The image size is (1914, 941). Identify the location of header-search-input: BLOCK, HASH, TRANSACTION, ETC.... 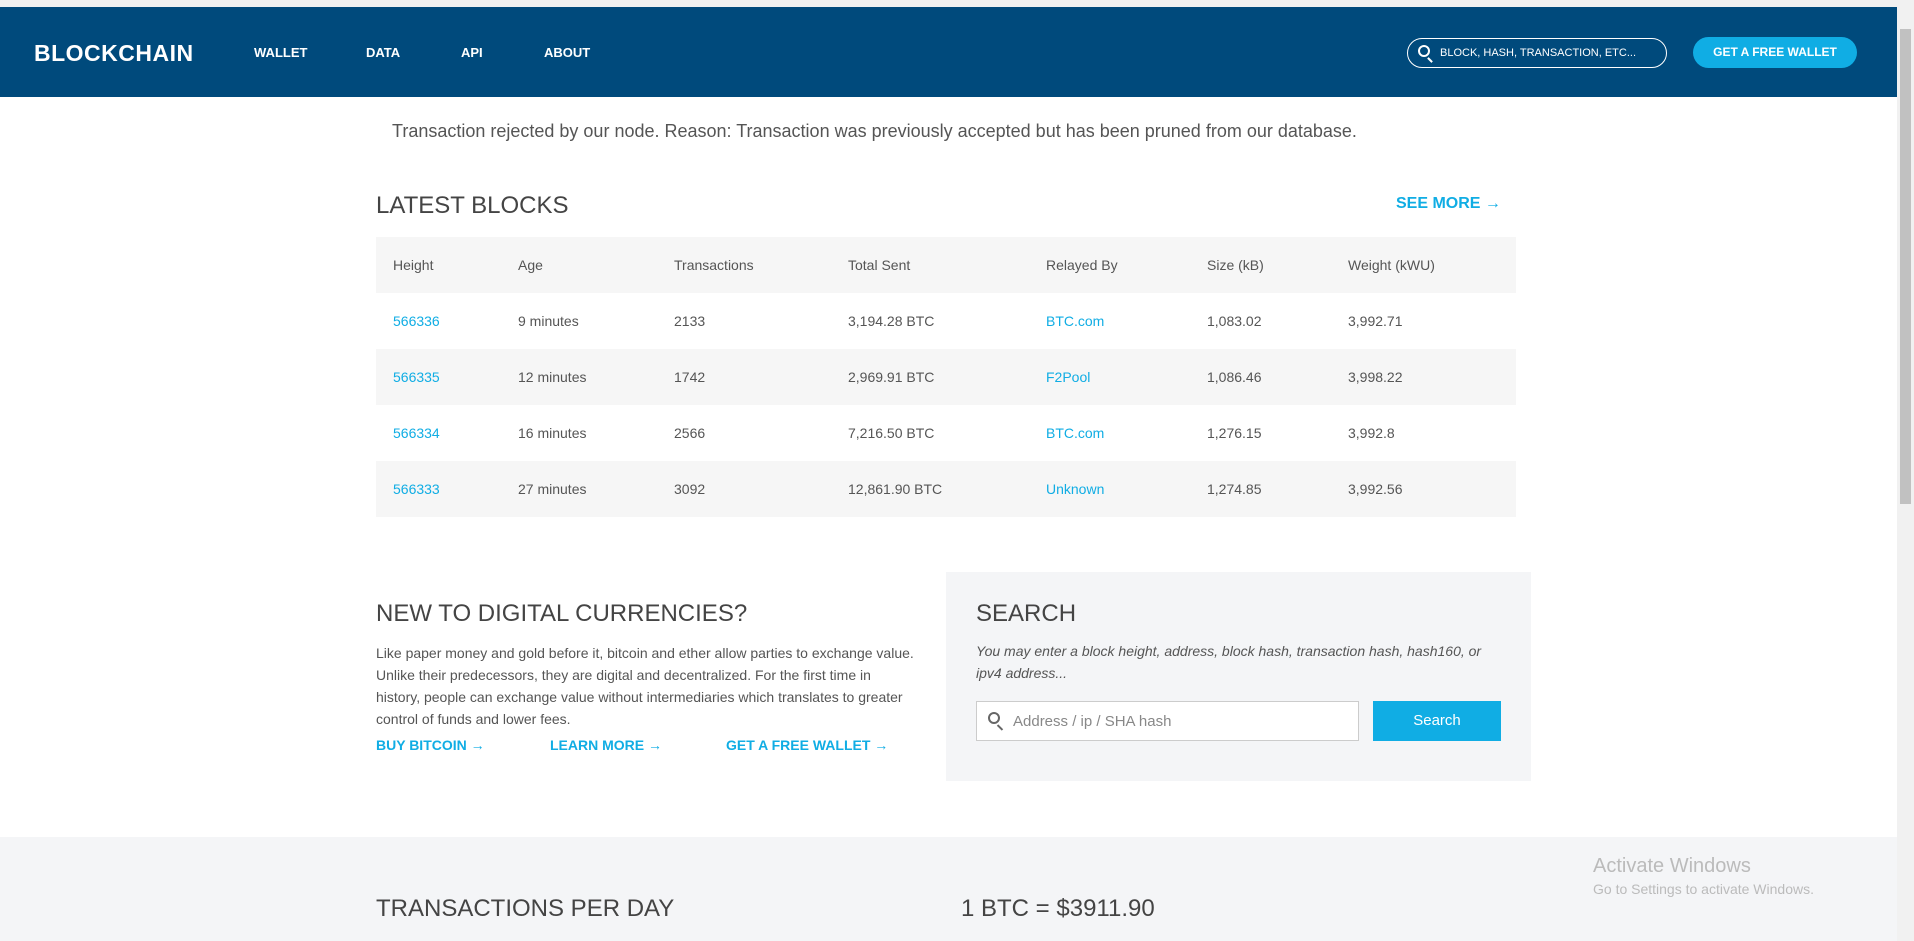
(1537, 53).